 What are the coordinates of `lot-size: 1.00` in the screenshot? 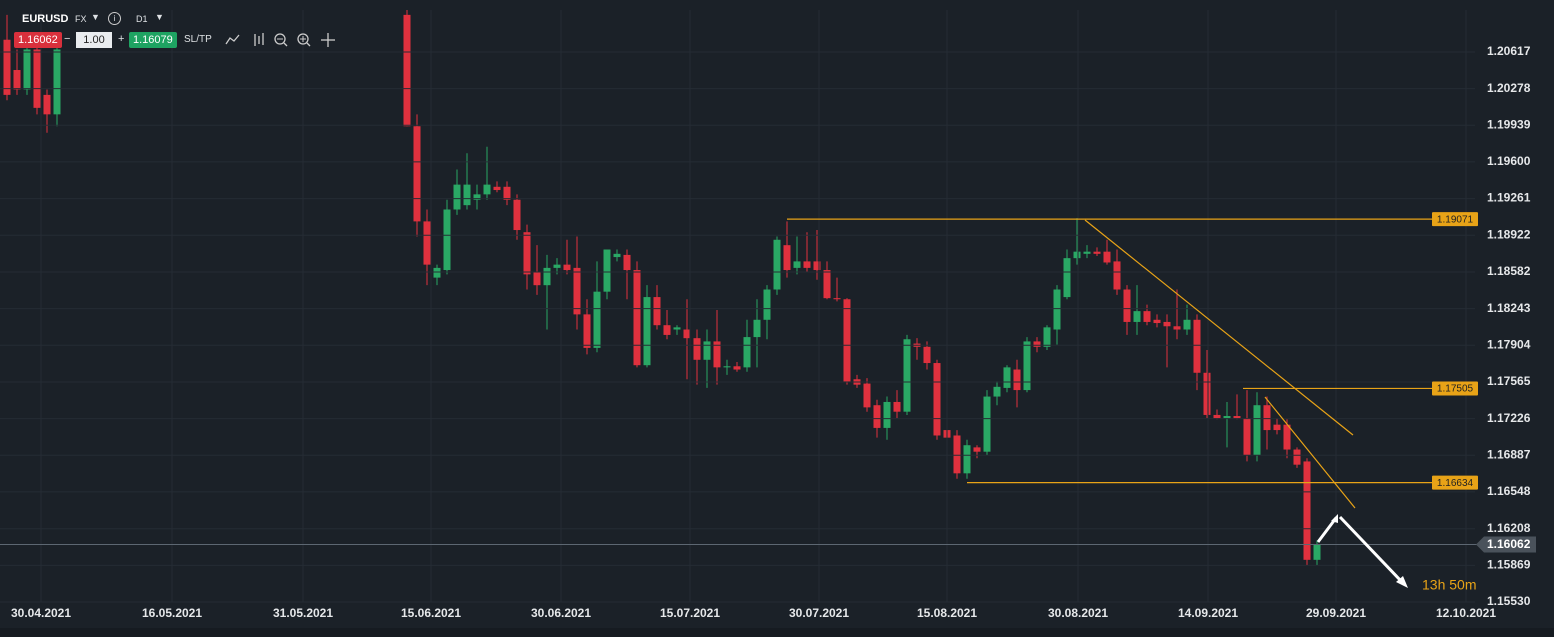 It's located at (94, 40).